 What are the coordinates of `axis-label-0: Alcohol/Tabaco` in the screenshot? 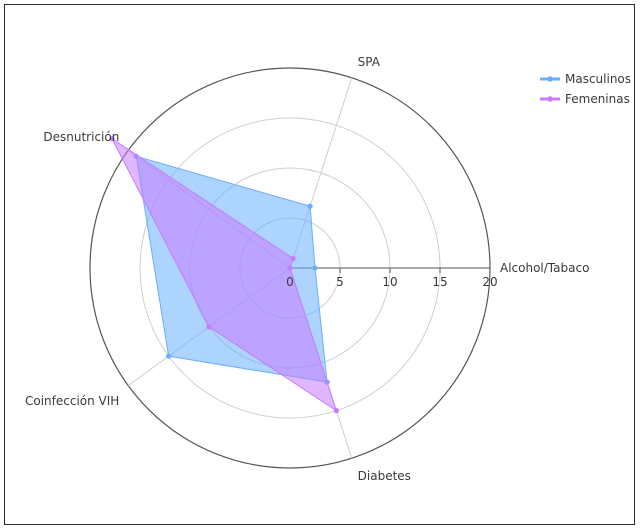 It's located at (544, 268).